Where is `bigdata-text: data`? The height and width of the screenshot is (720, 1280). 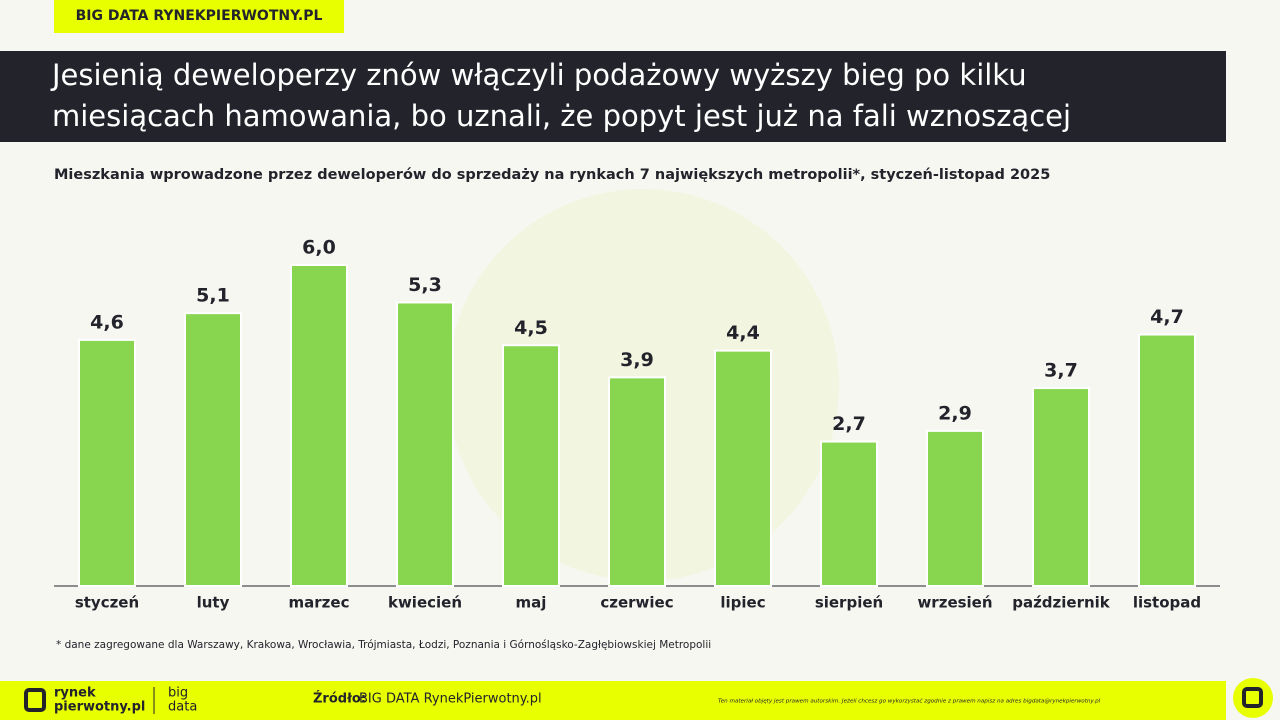
bigdata-text: data is located at coordinates (182, 707).